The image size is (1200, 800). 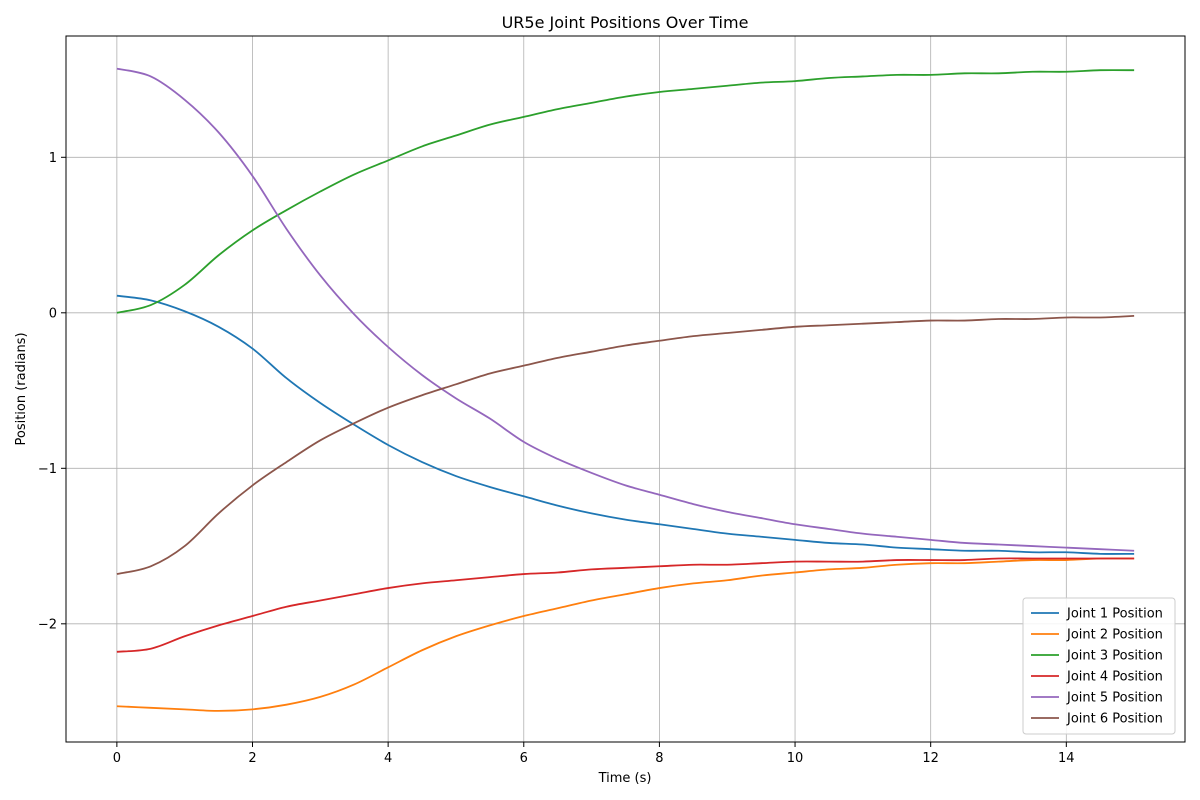 What do you see at coordinates (47, 469) in the screenshot?
I see `y-tick-label: −1` at bounding box center [47, 469].